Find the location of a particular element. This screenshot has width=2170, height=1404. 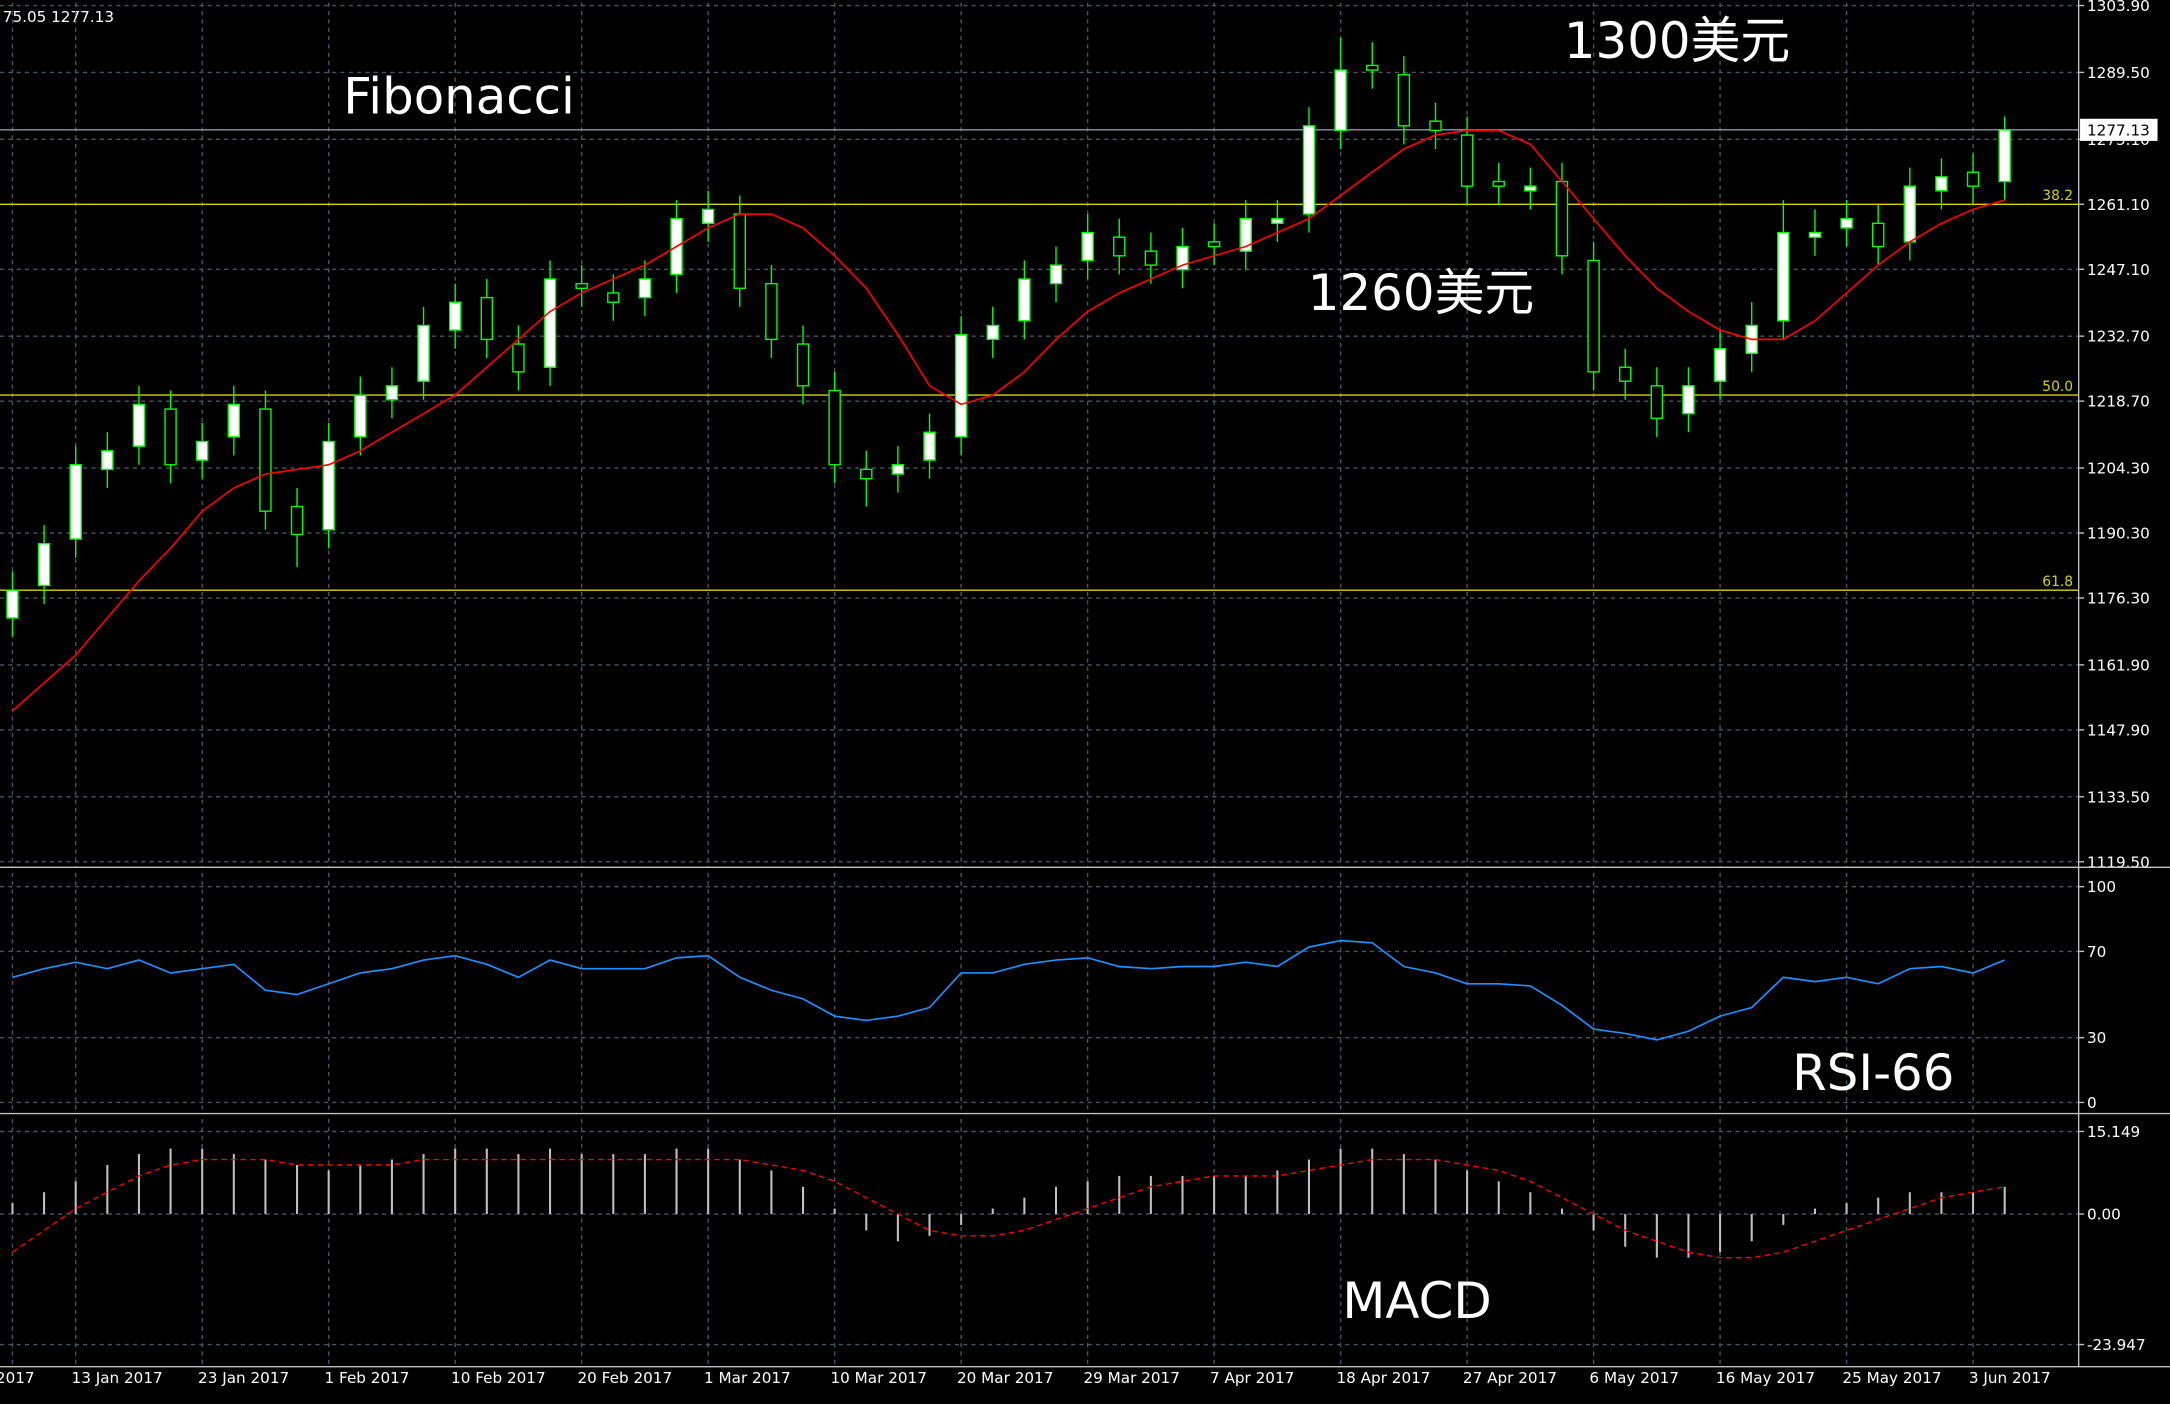

x-tick-label: 10 Feb 2017 is located at coordinates (498, 1378).